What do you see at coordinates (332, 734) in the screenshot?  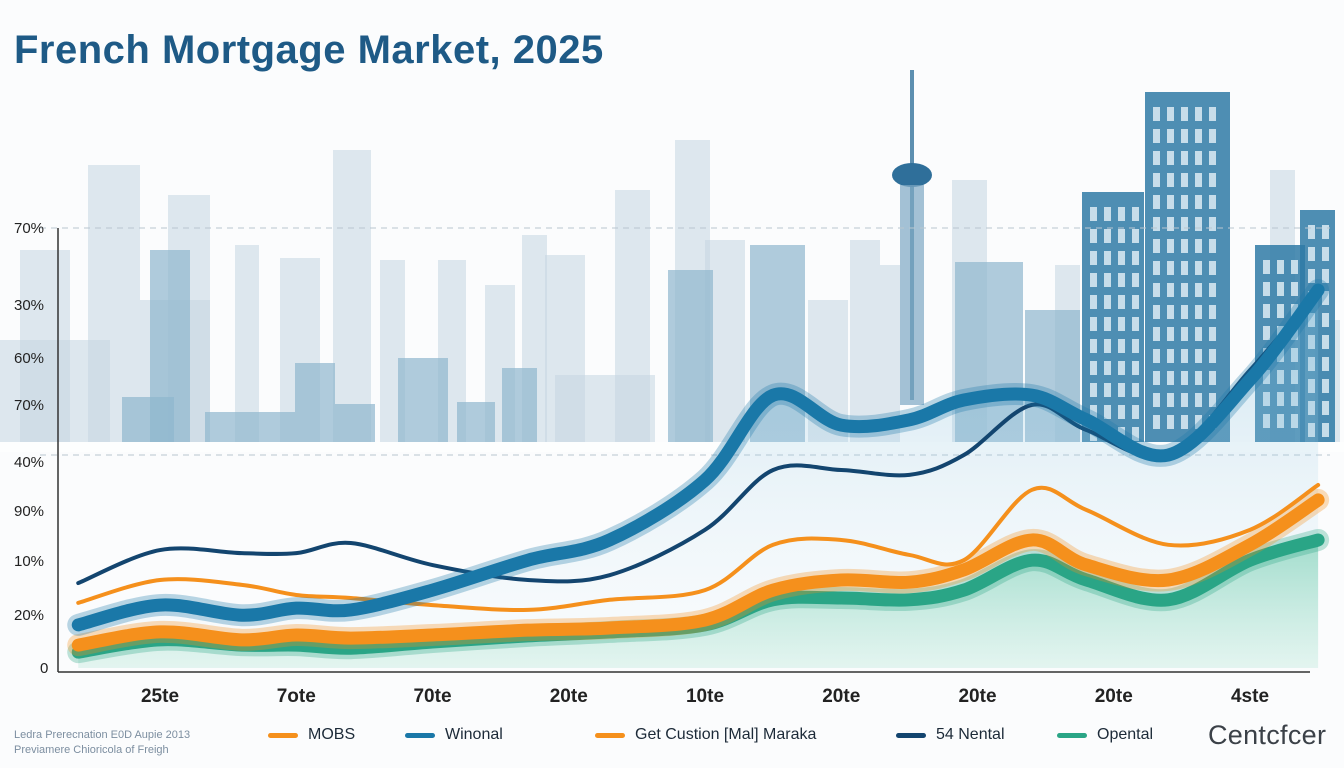 I see `legend-label: MOBS` at bounding box center [332, 734].